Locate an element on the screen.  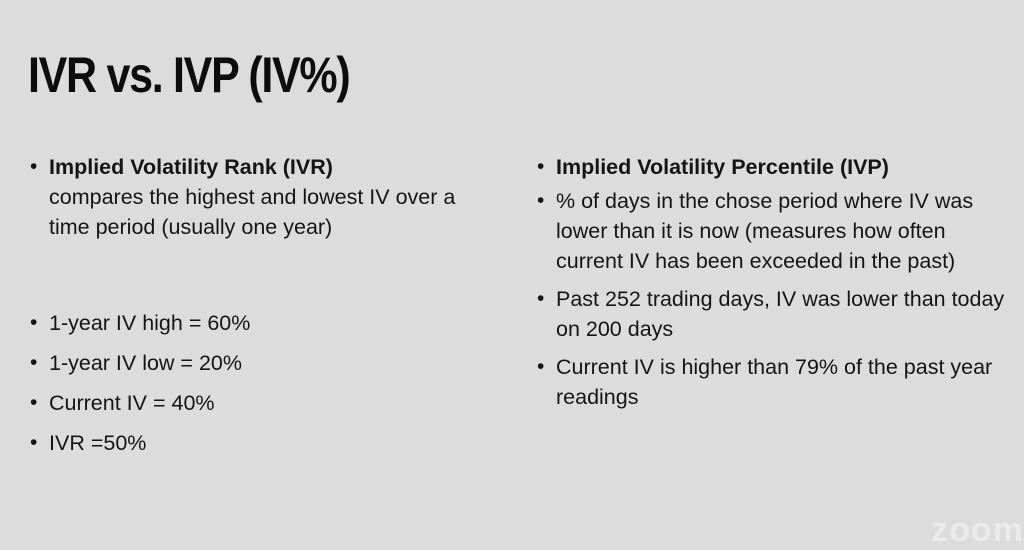
ivr-example-item: • 1-year IV high = 60% is located at coordinates (265, 323).